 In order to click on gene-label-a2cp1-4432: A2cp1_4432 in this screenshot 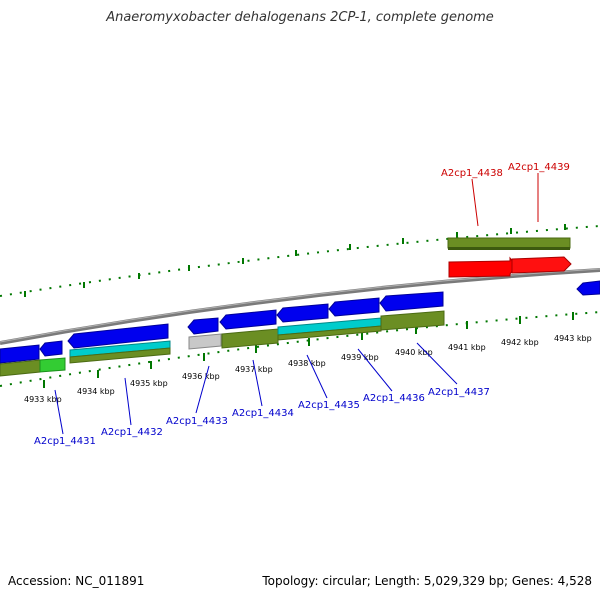, I will do `click(132, 432)`.